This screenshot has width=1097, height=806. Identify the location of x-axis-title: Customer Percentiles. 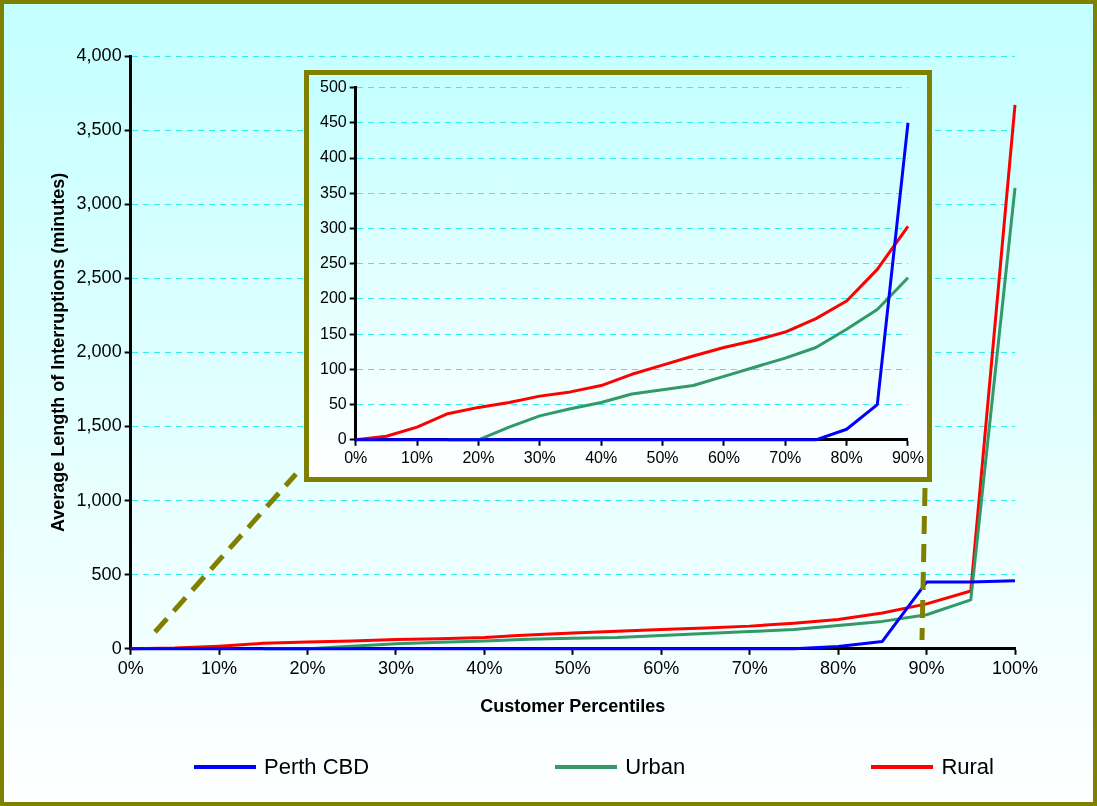
(573, 706).